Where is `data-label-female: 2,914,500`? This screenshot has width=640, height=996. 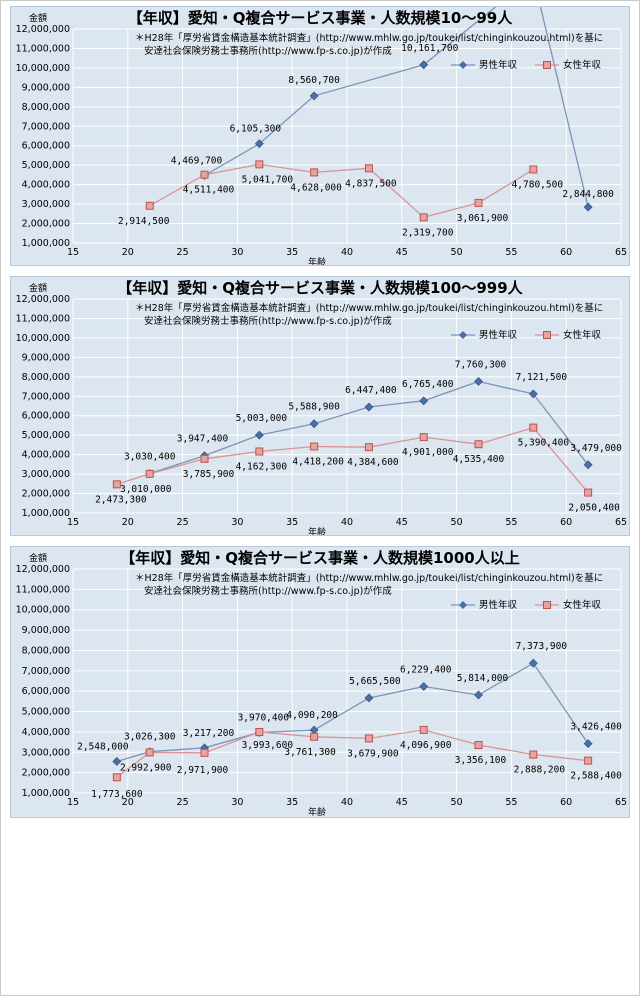 data-label-female: 2,914,500 is located at coordinates (144, 221).